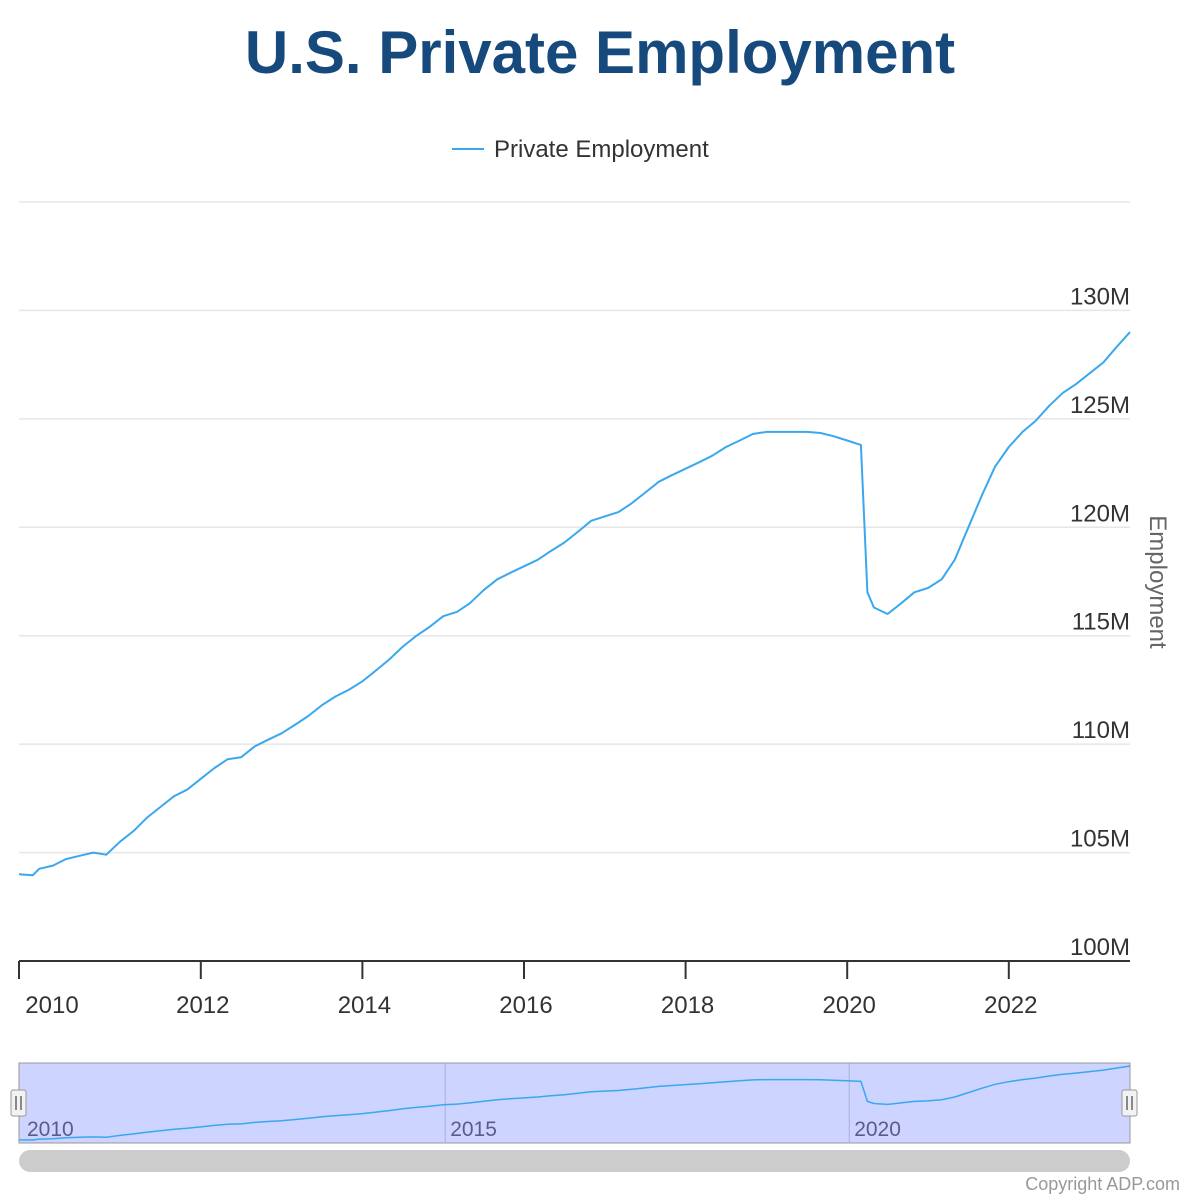  What do you see at coordinates (574, 1161) in the screenshot?
I see `navigator-scrollbar` at bounding box center [574, 1161].